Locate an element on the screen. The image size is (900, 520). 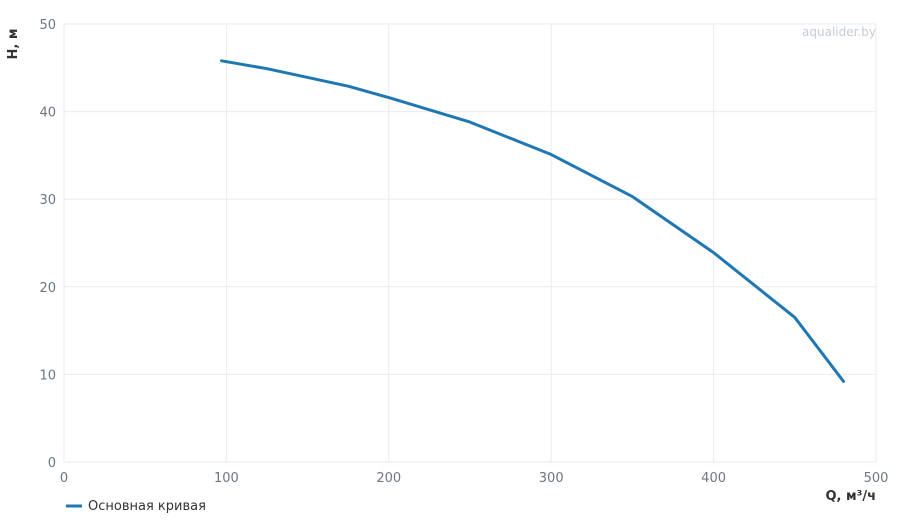
y-tick-label: 30 is located at coordinates (47, 200).